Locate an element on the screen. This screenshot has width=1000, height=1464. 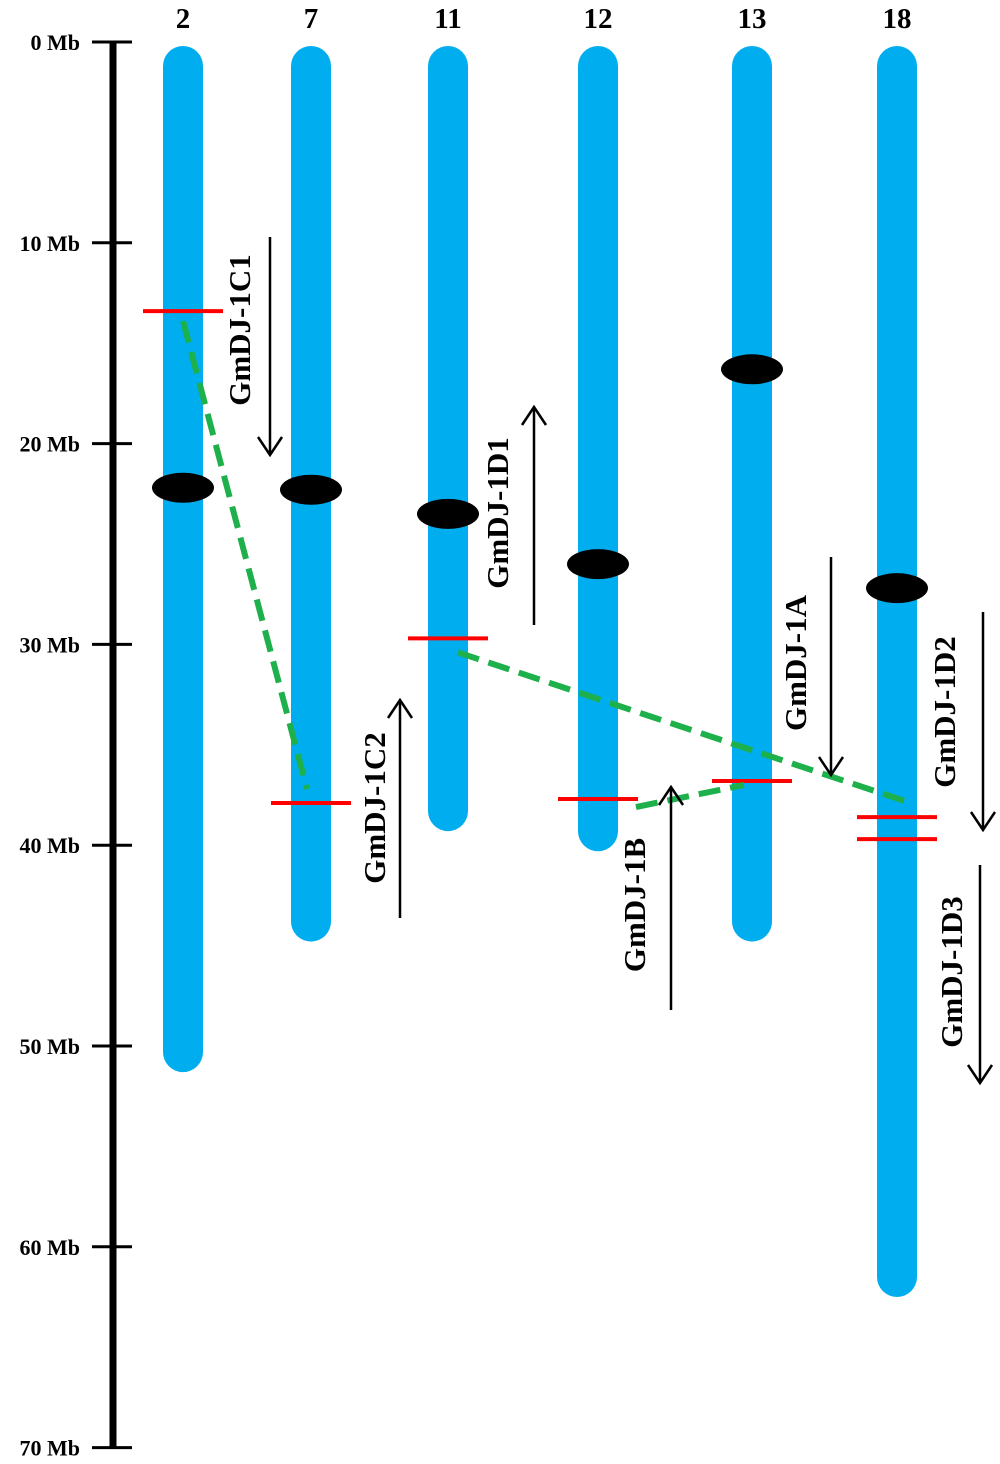
axis-tick-label: 10 Mb is located at coordinates (50, 243).